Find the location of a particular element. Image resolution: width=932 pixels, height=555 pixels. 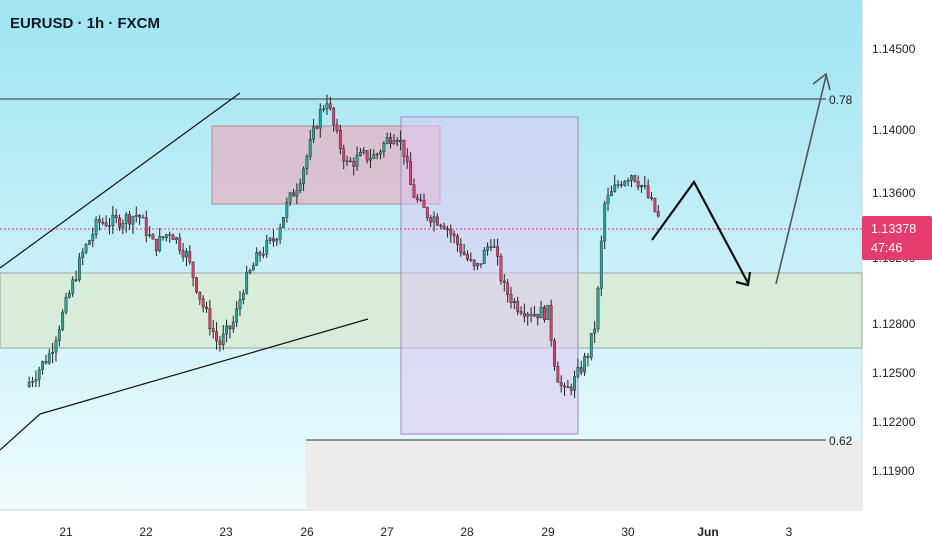

channel-lower-line is located at coordinates (20, 432).